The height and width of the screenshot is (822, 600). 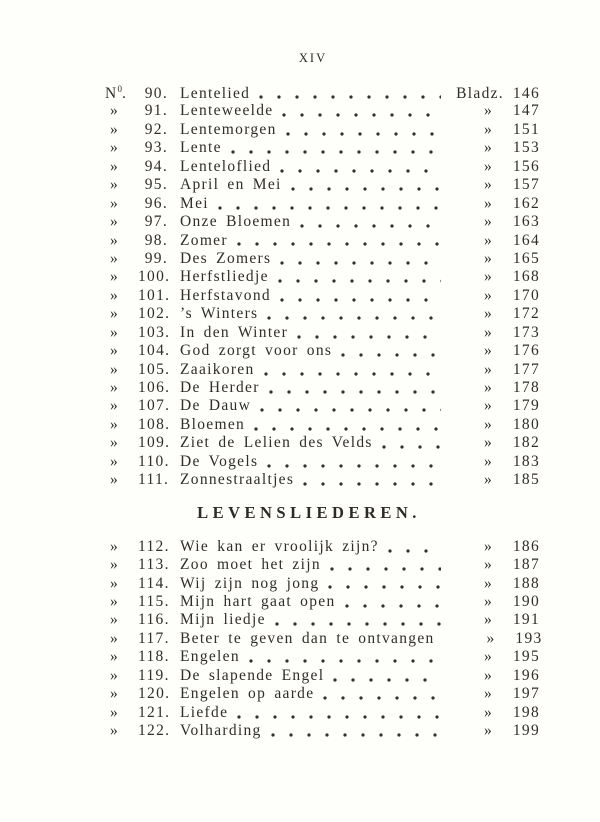 I want to click on page-ref-number: 185, so click(x=526, y=480).